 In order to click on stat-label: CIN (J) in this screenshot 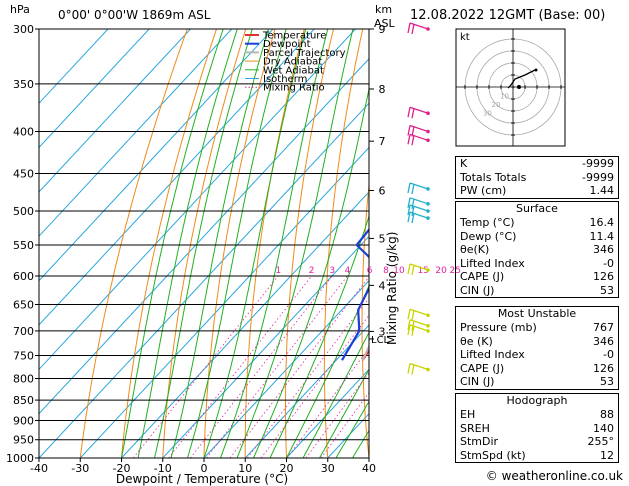, I will do `click(477, 290)`.